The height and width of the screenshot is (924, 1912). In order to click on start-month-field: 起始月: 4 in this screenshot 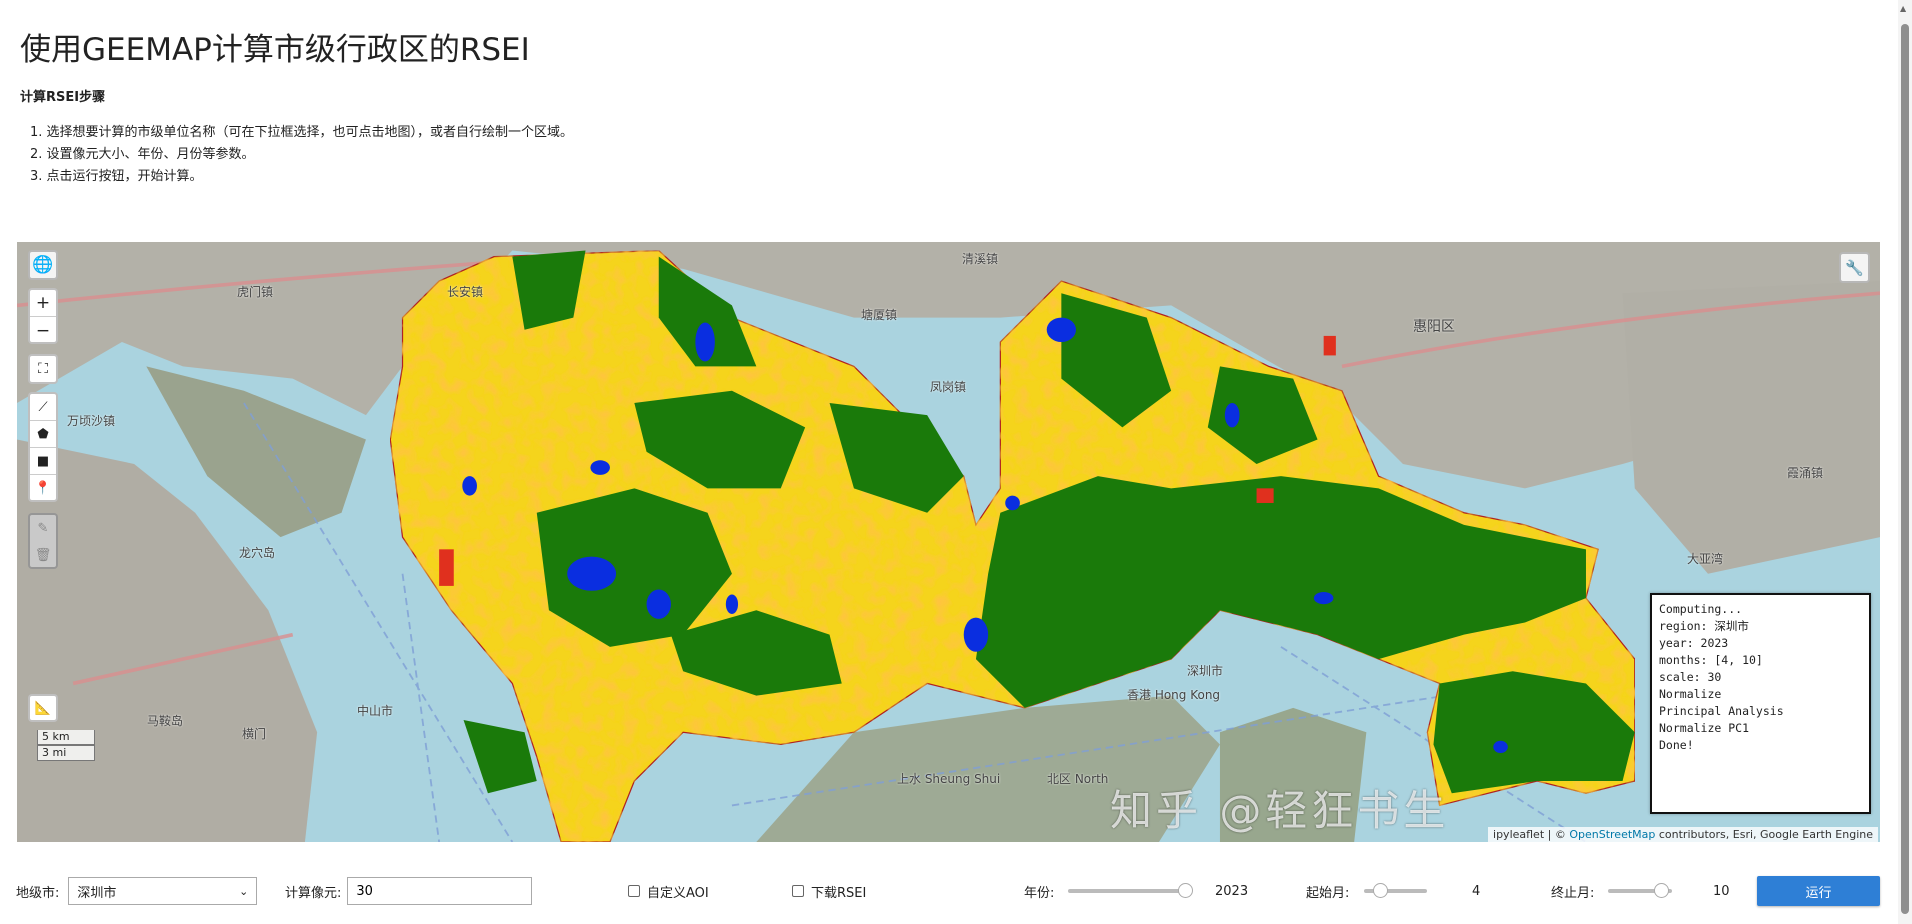, I will do `click(1393, 891)`.